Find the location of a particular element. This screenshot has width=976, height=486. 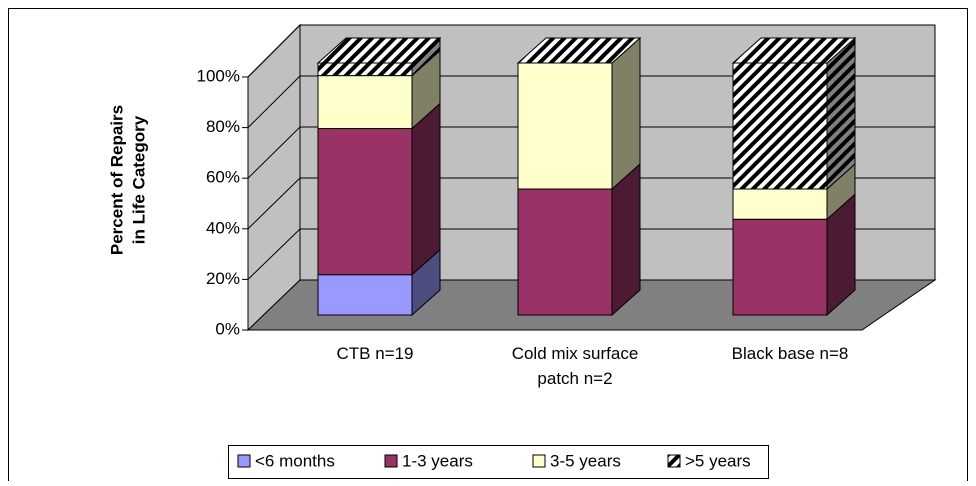

x-tick-label: CTB n=19 is located at coordinates (374, 353).